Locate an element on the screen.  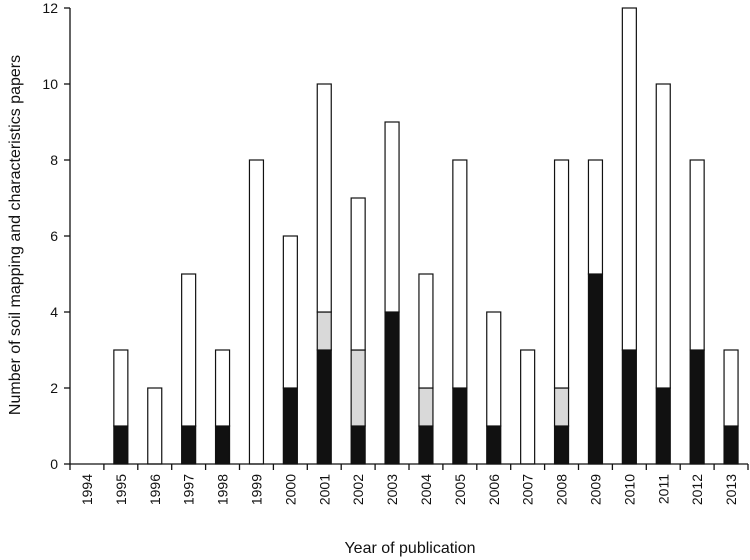
bar-segment-1997-s0 is located at coordinates (189, 445).